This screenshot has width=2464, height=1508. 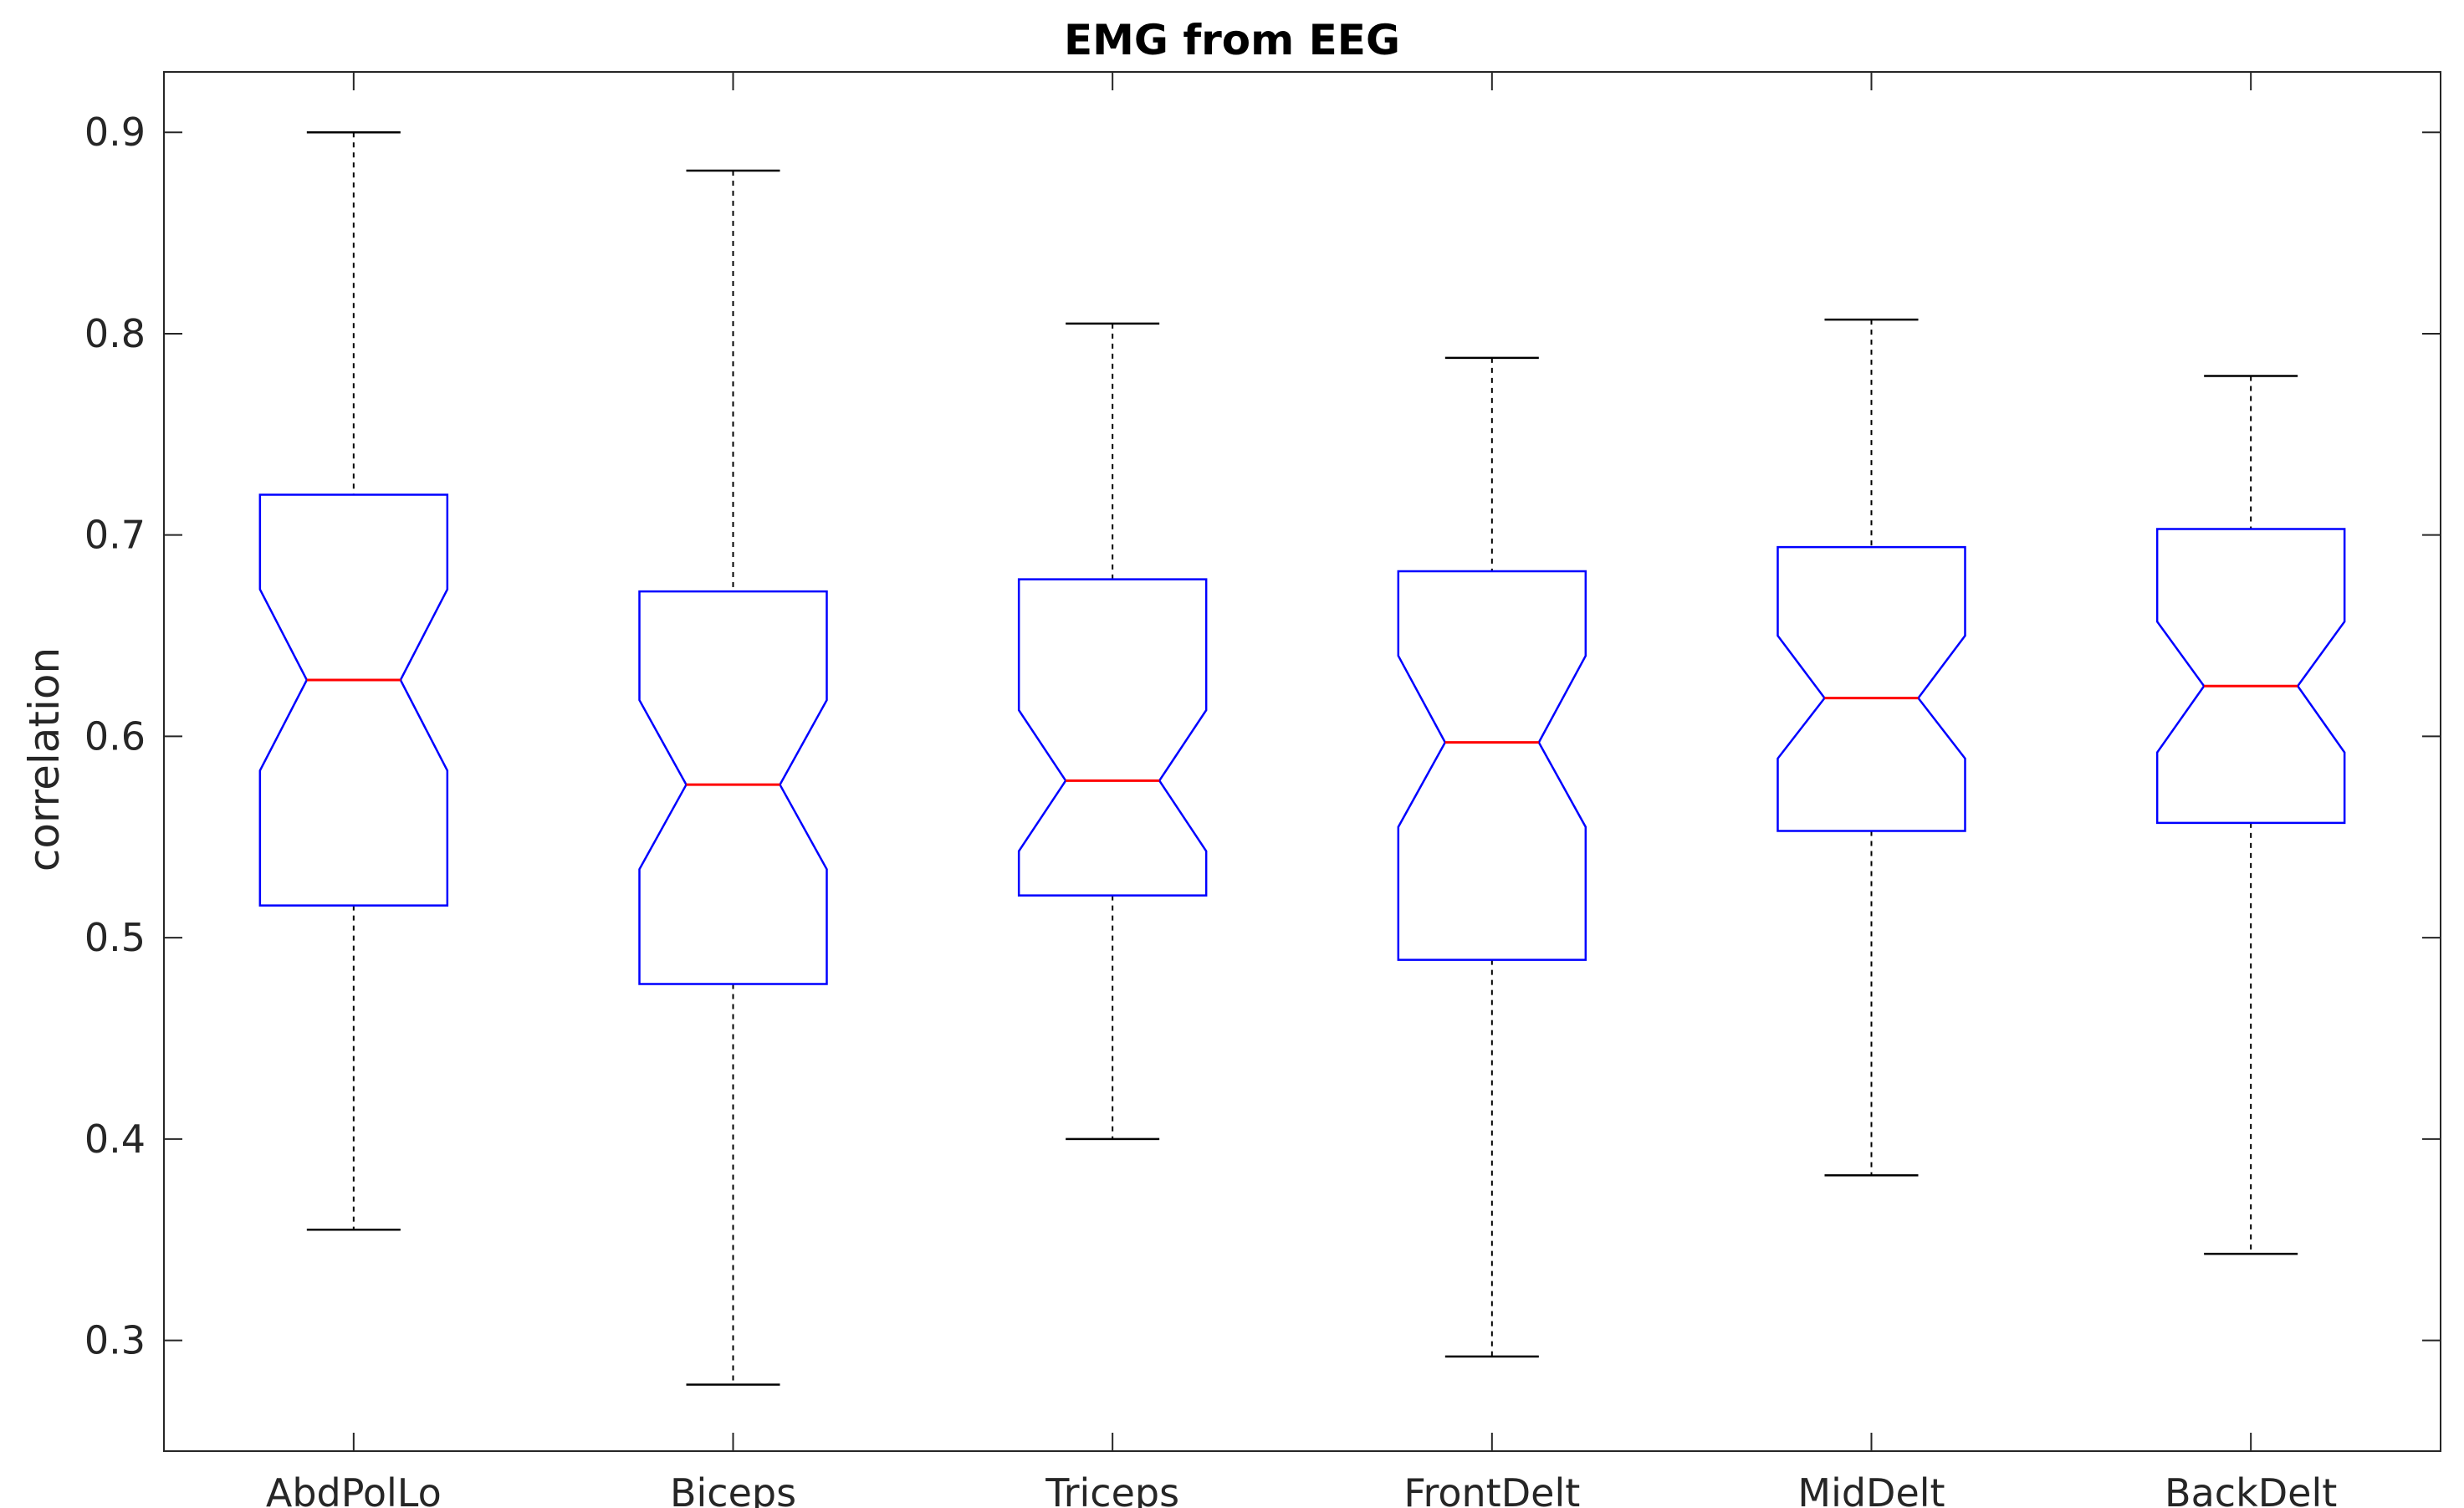 What do you see at coordinates (1492, 1489) in the screenshot?
I see `x-tick-label: FrontDelt` at bounding box center [1492, 1489].